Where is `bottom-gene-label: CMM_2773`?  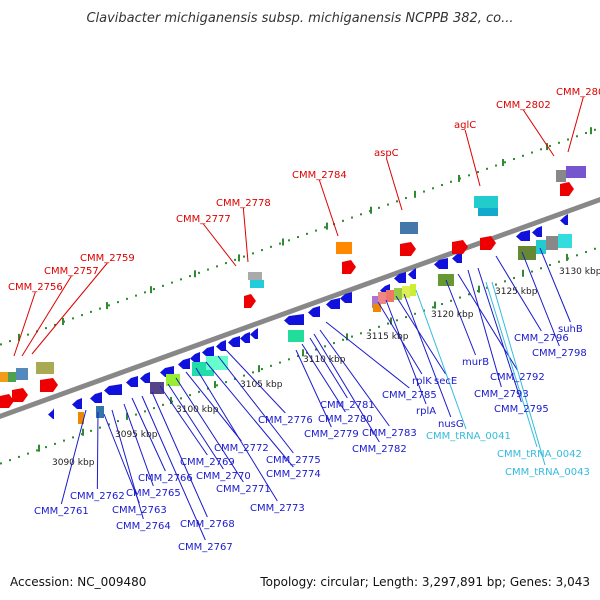
bottom-gene-label: CMM_2773 is located at coordinates (277, 508).